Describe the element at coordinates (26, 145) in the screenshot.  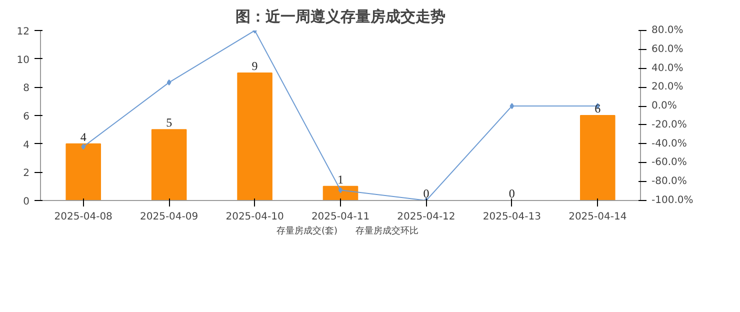
I see `y-tick-label: 4` at that location.